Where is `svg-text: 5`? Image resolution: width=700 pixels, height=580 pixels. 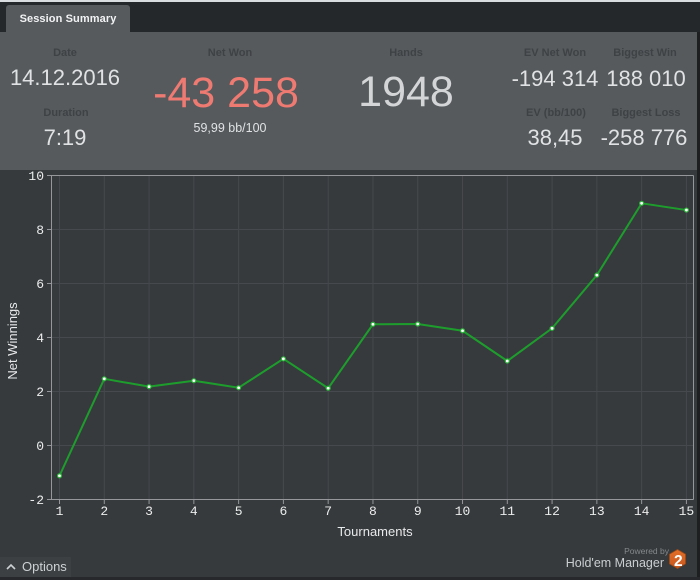
svg-text: 5 is located at coordinates (239, 511).